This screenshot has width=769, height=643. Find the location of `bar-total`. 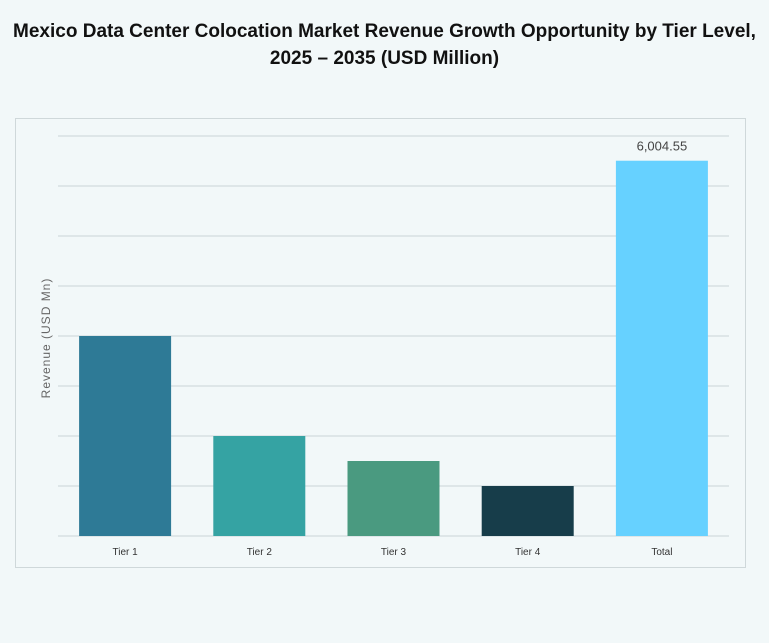

bar-total is located at coordinates (661, 348).